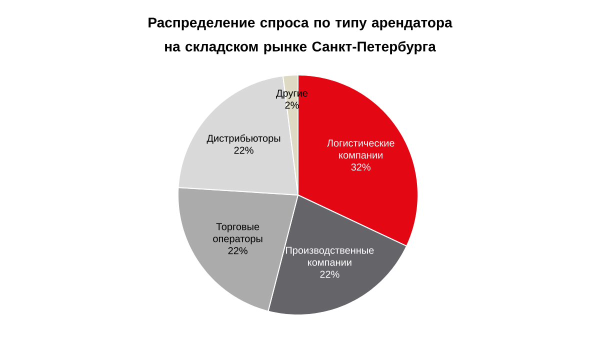 The width and height of the screenshot is (600, 350). Describe the element at coordinates (360, 149) in the screenshot. I see `slice-label: Логистические компании` at that location.